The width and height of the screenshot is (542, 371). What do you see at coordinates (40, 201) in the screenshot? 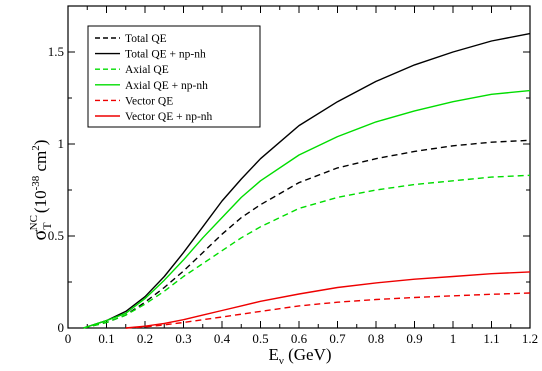
I see `y-axis-title-unit-open: (10` at bounding box center [40, 201].